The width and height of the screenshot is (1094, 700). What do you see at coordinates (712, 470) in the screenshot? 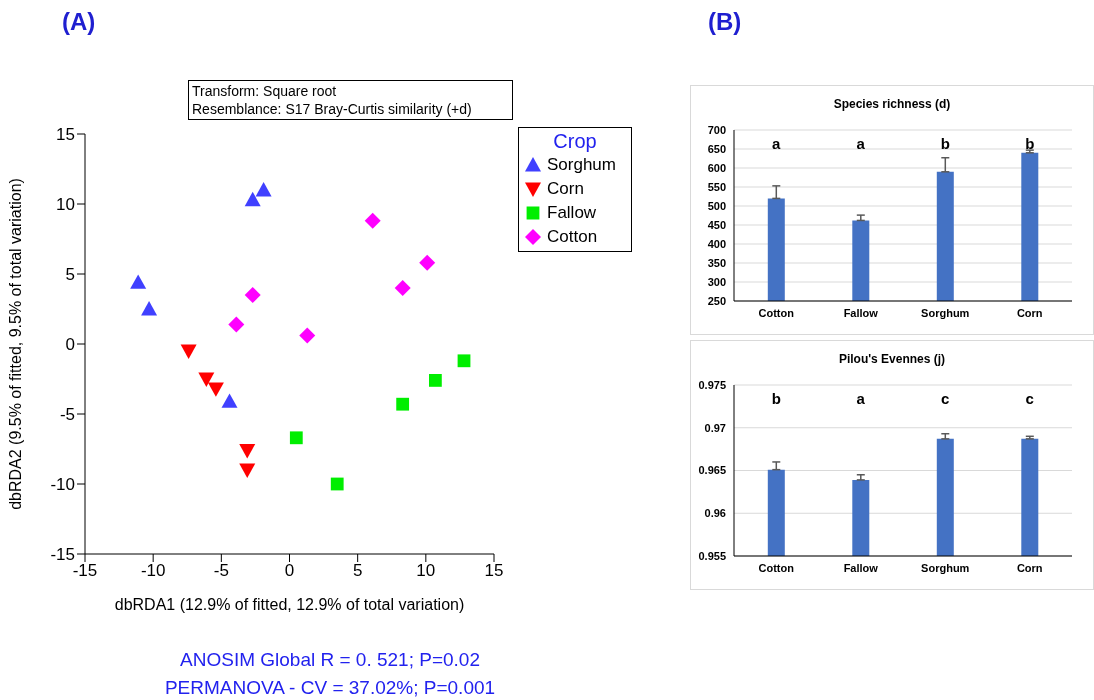
I see `y-tick-label: 0.965` at bounding box center [712, 470].